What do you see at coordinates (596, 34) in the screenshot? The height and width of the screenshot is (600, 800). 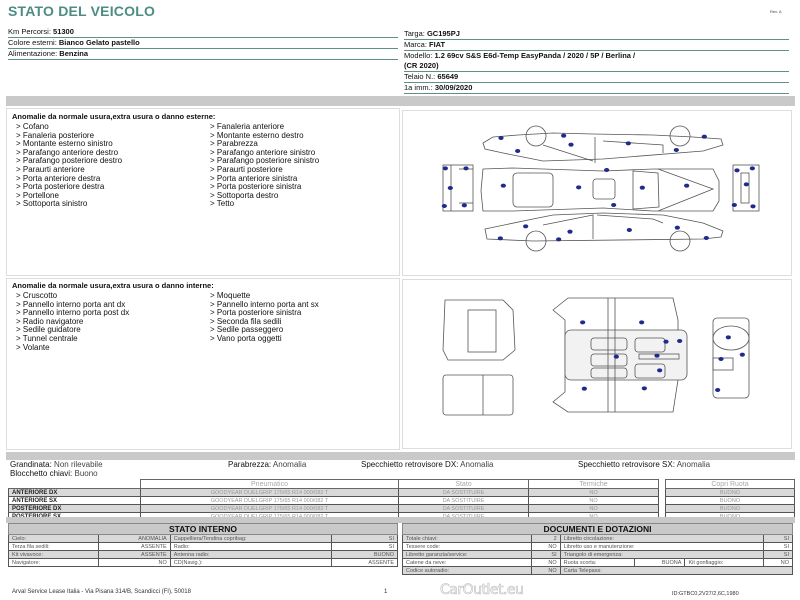 I see `targa-row: Targa: GC195PJ` at bounding box center [596, 34].